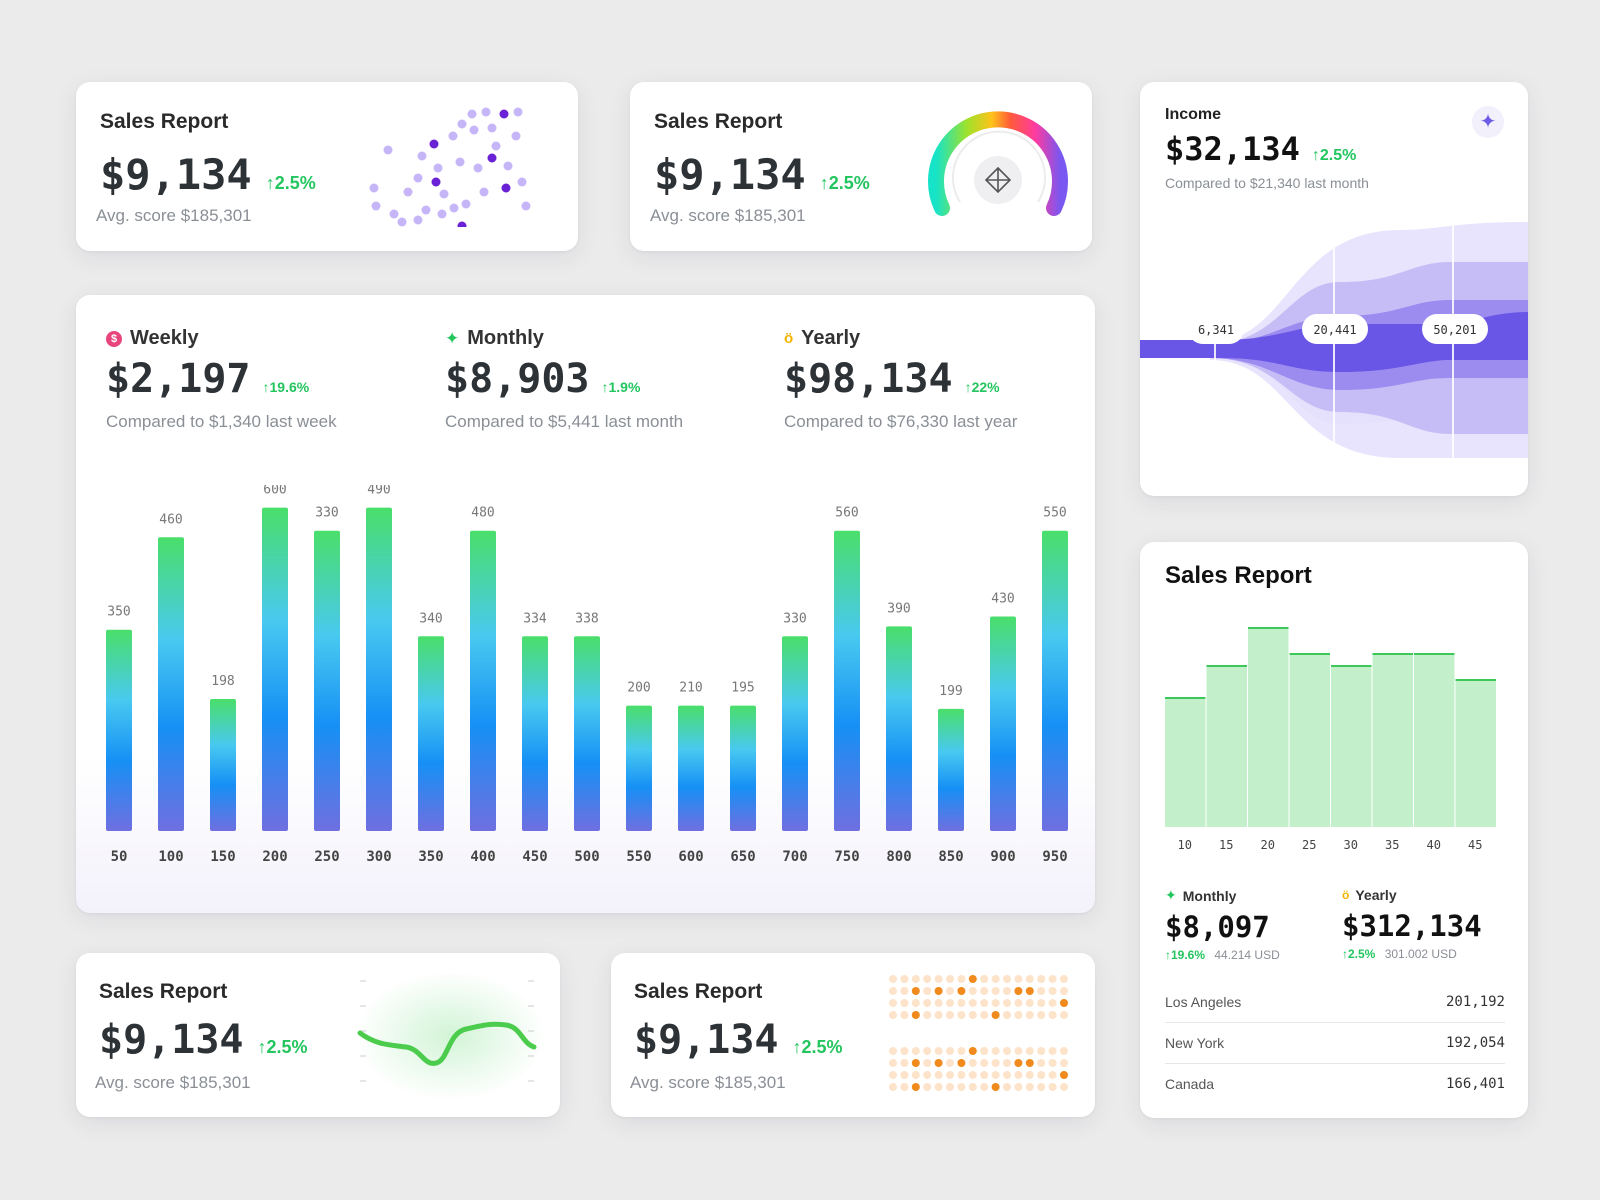 This screenshot has height=1200, width=1600. What do you see at coordinates (535, 618) in the screenshot?
I see `bar-value-label: 334` at bounding box center [535, 618].